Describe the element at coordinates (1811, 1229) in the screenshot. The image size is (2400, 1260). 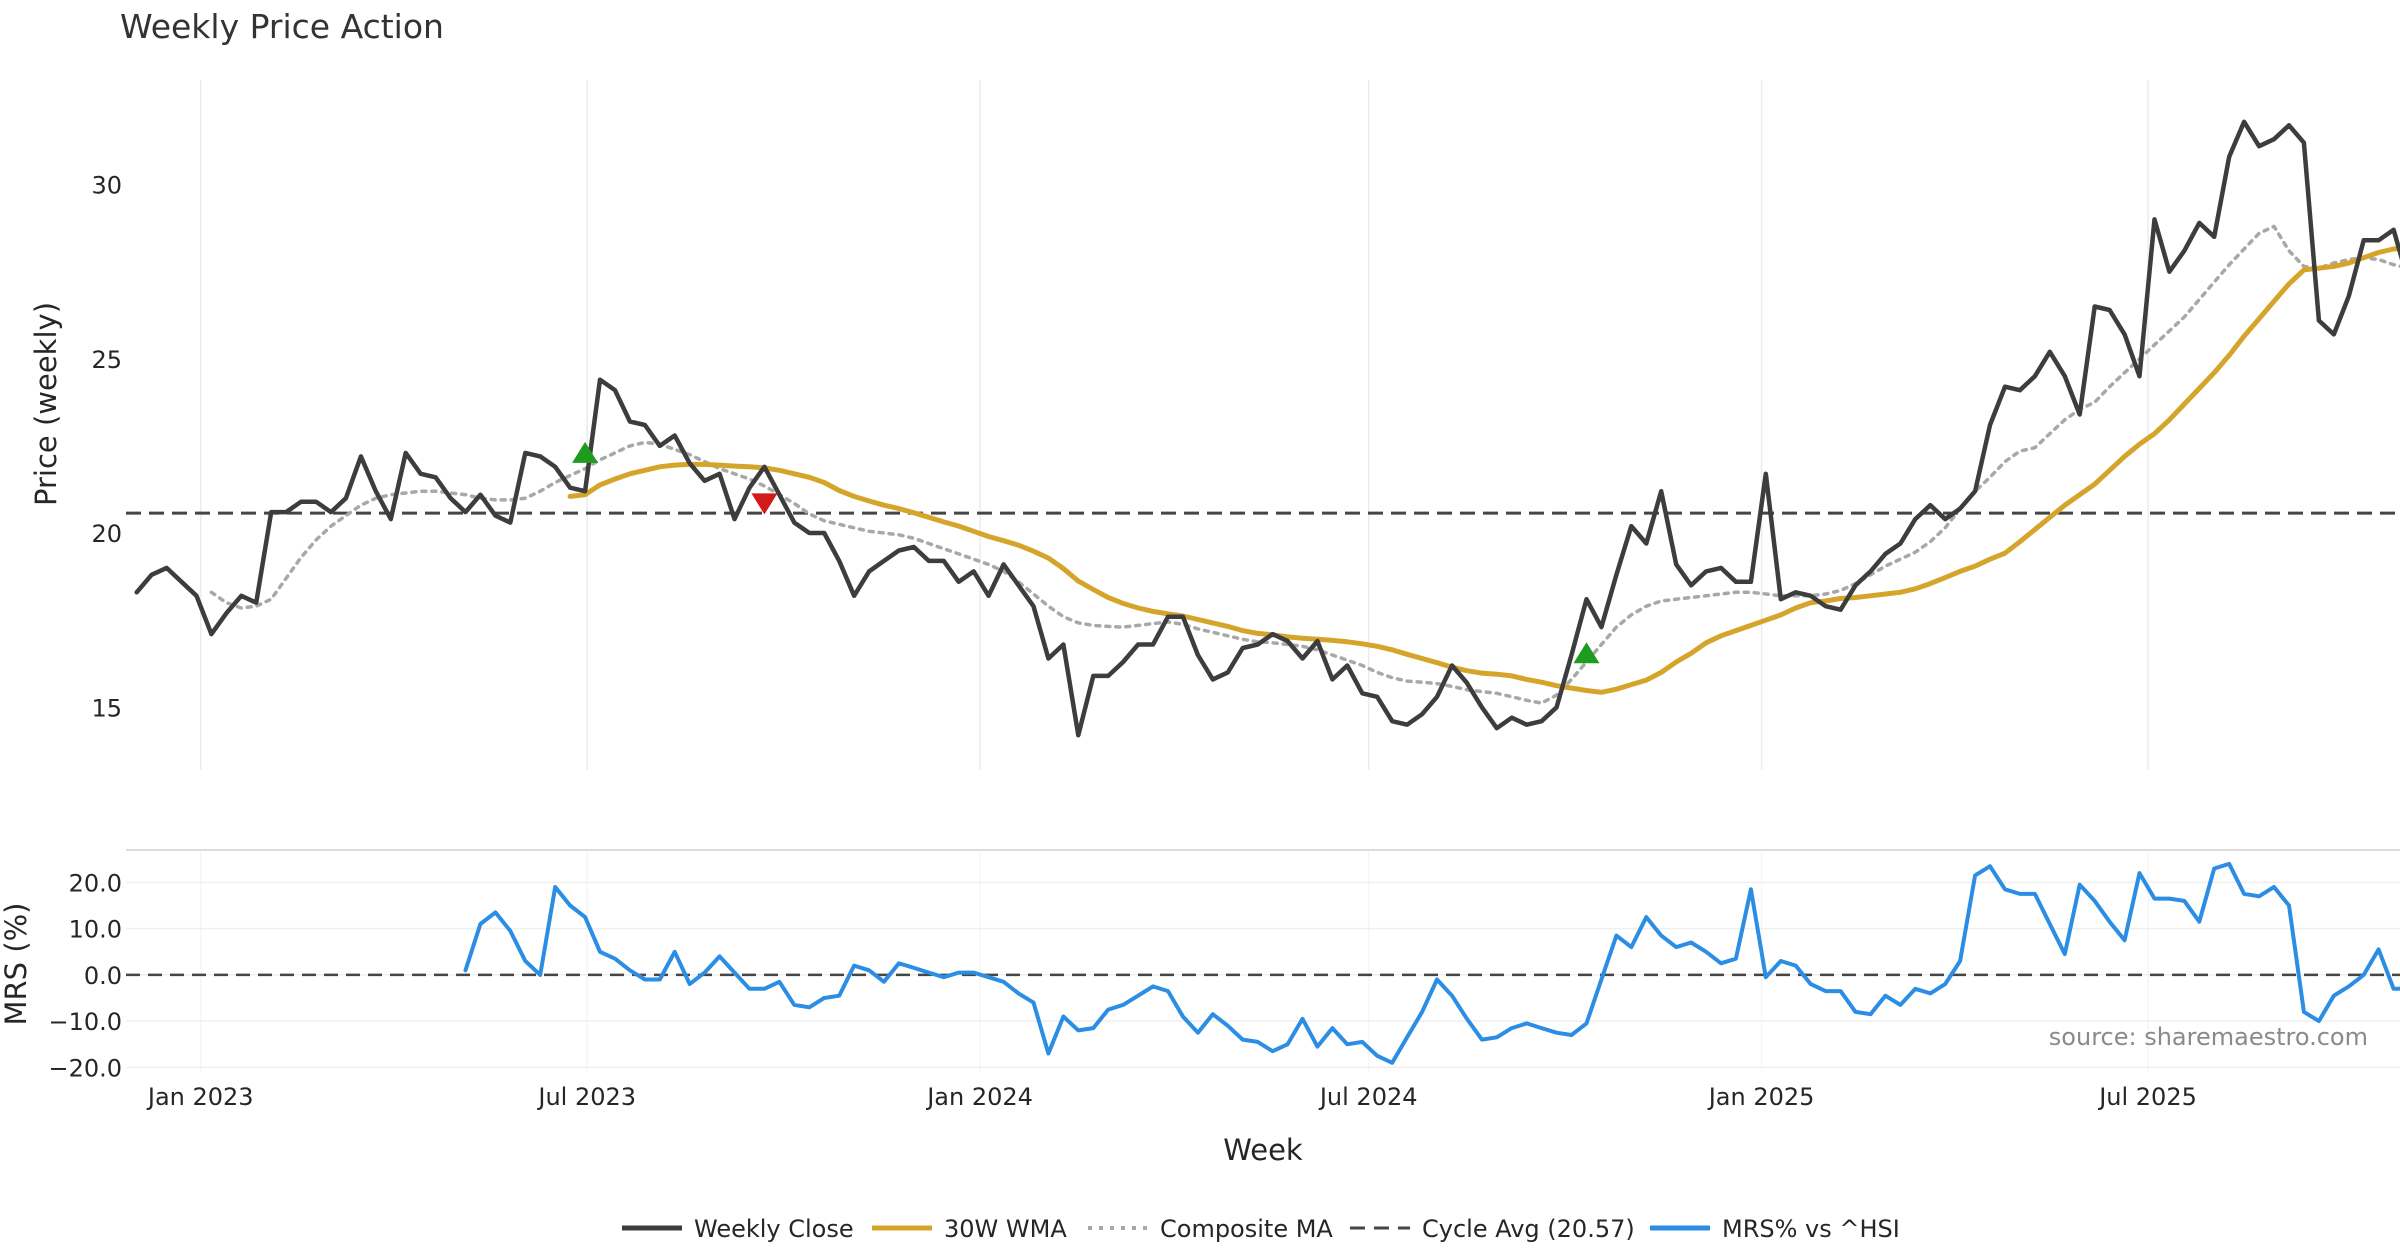
I see `legend-label: MRS% vs ^HSI` at that location.